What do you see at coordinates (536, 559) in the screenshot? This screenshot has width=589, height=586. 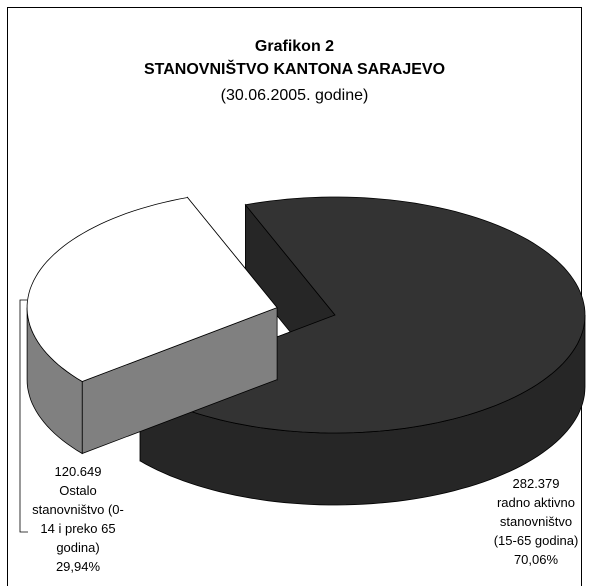 I see `value-label: 70,06%` at bounding box center [536, 559].